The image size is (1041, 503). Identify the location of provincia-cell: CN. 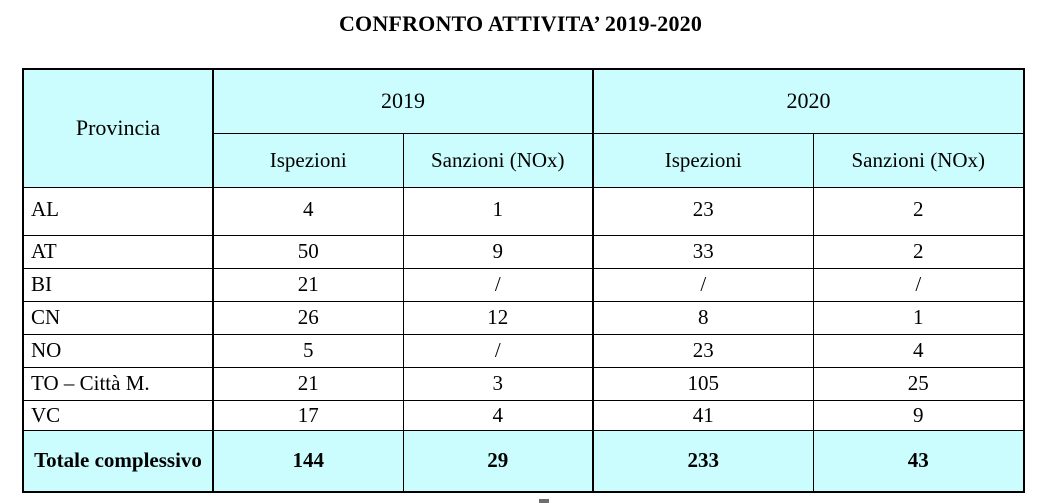
(118, 317).